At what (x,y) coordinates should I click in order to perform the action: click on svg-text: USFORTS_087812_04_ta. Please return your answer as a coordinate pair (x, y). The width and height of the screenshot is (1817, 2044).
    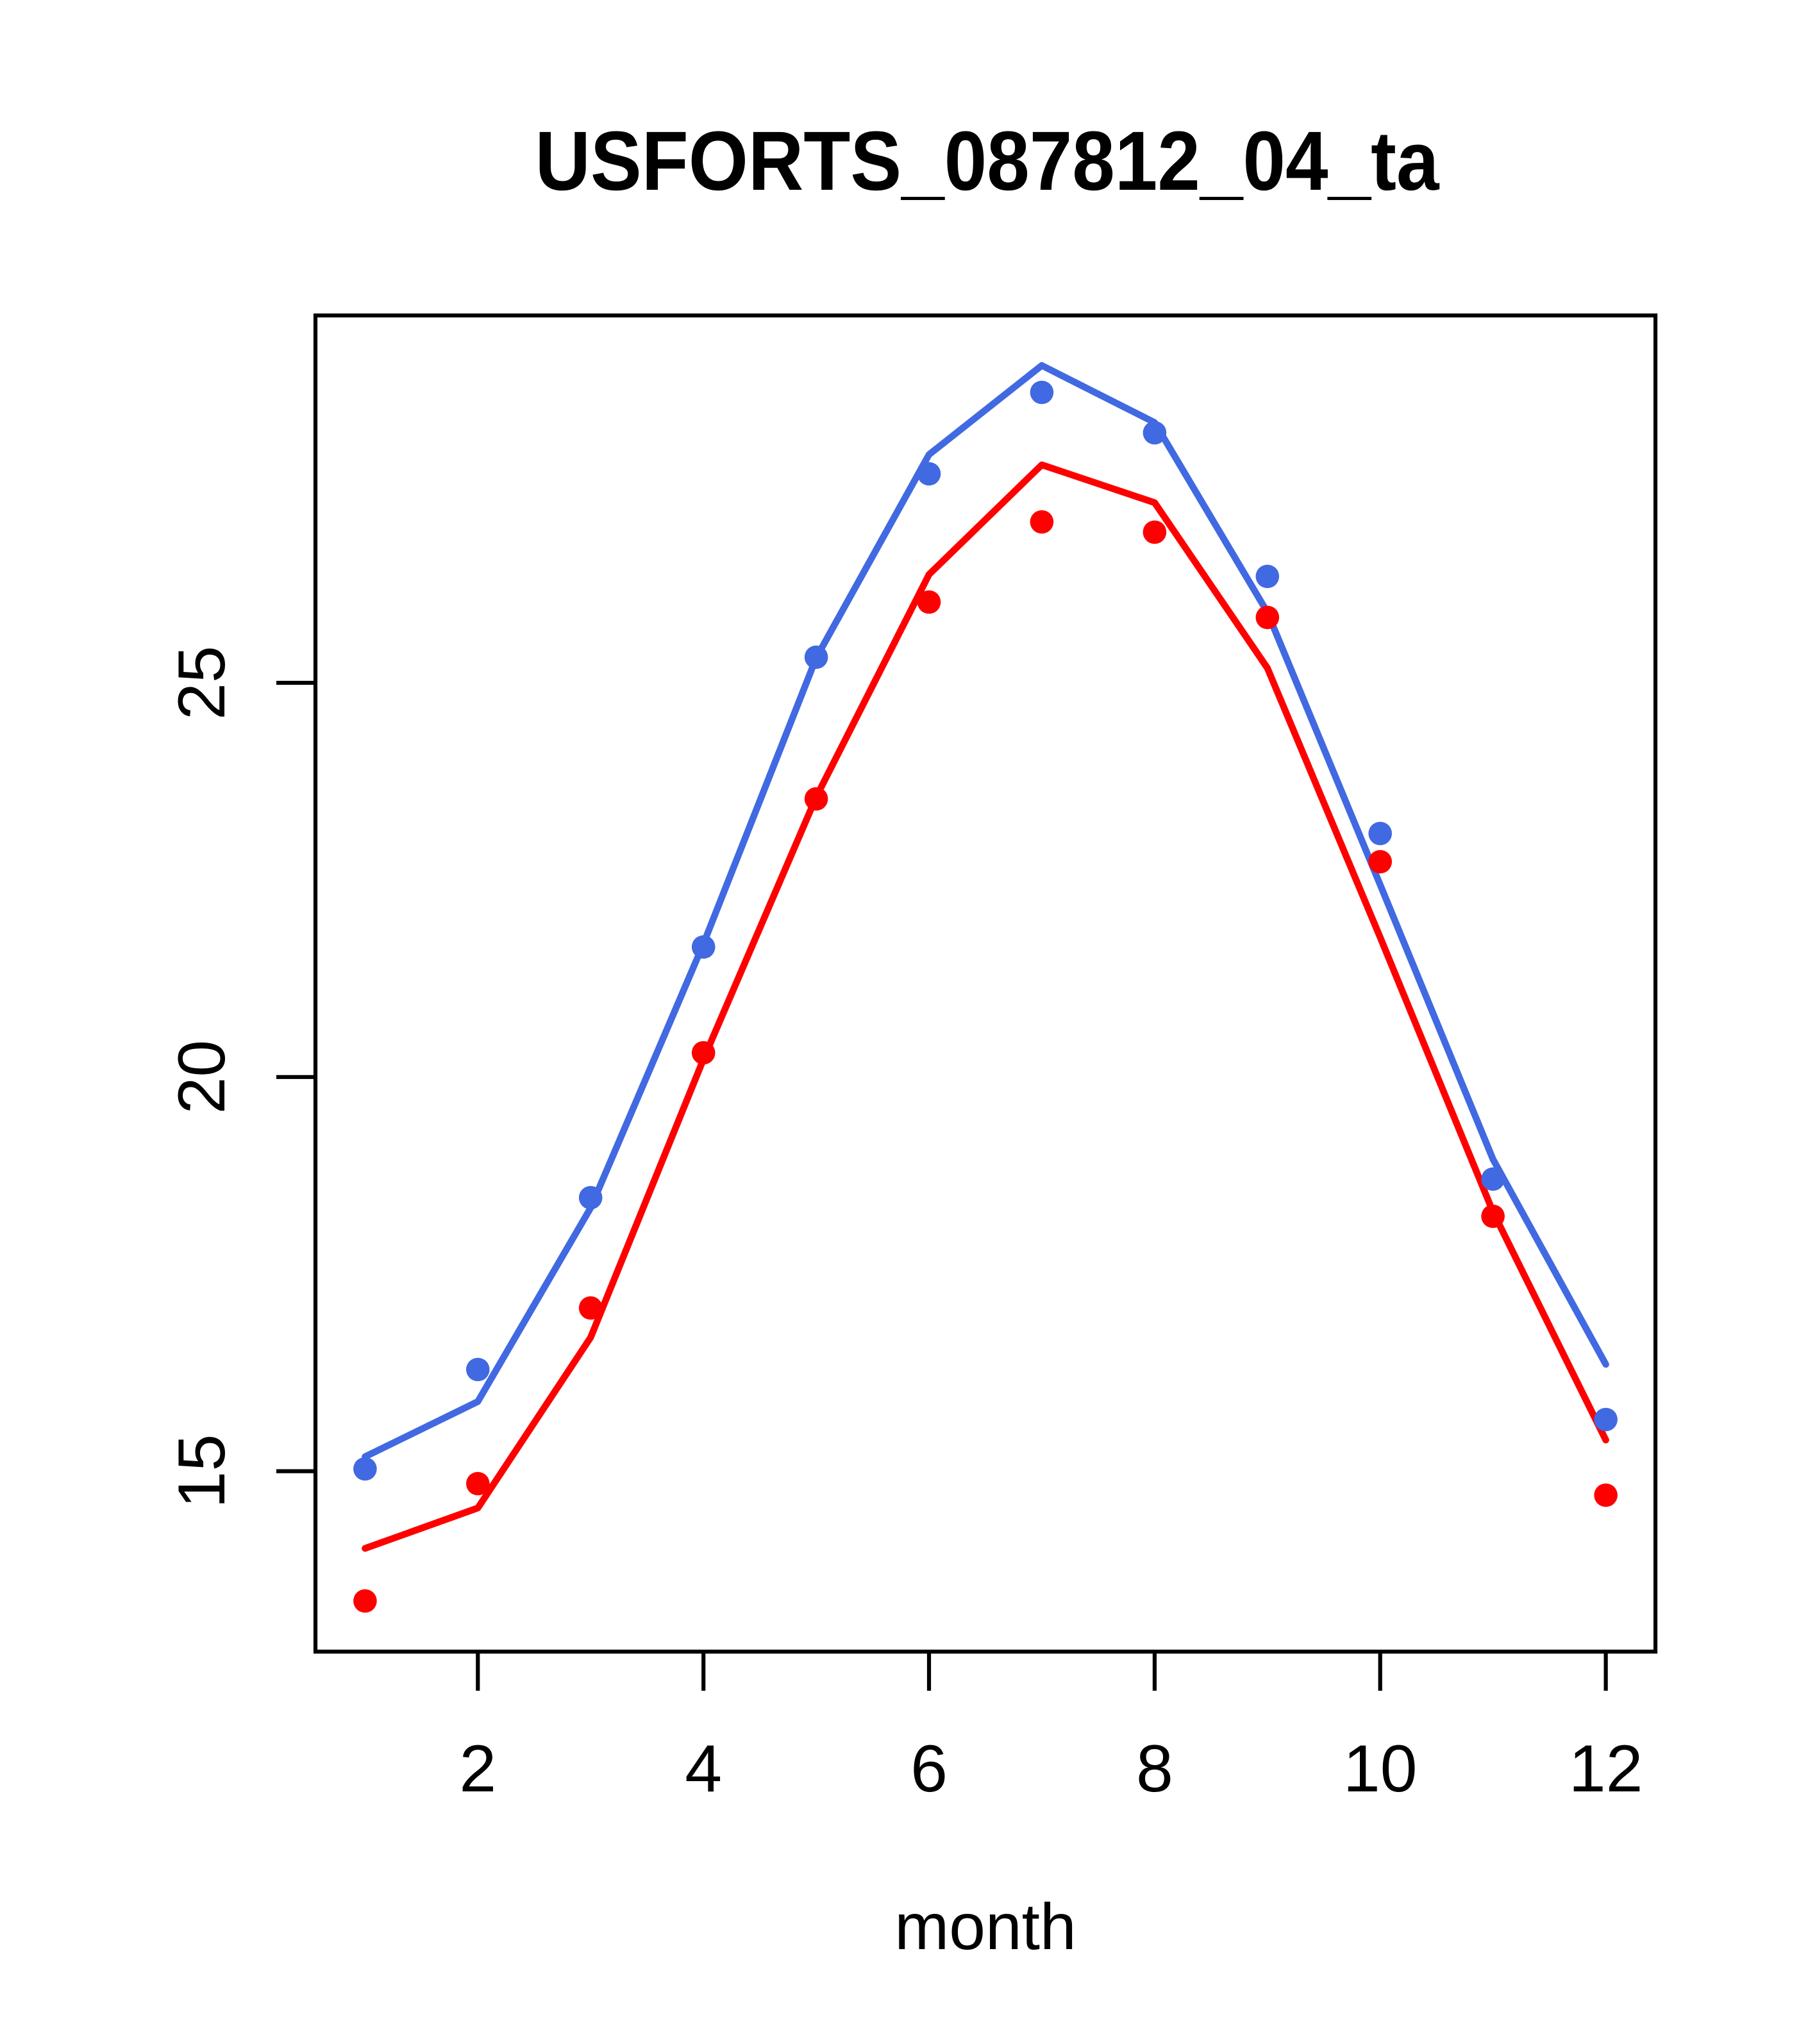
    Looking at the image, I should click on (988, 160).